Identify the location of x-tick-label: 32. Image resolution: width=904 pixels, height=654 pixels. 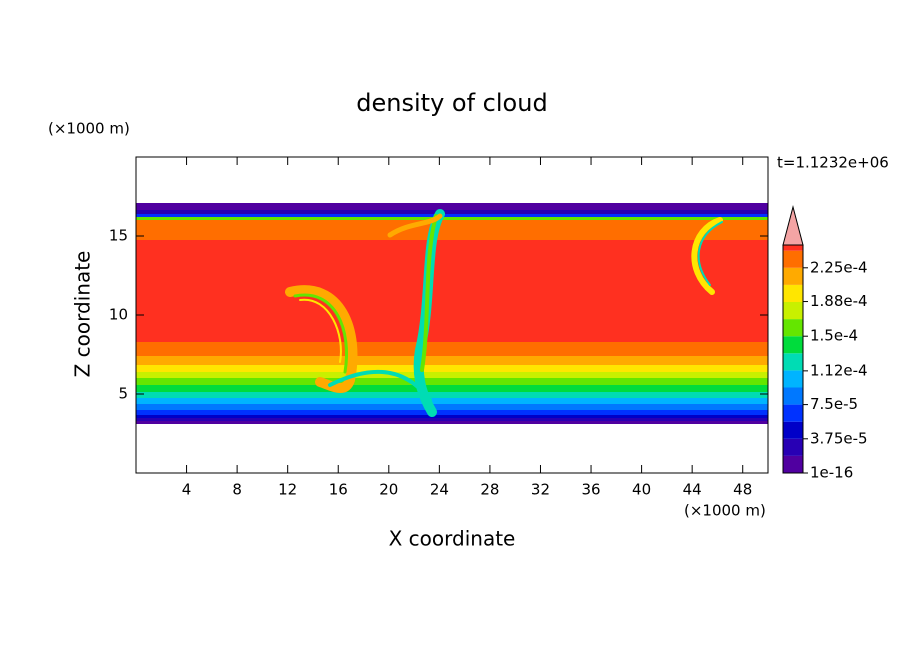
(540, 490).